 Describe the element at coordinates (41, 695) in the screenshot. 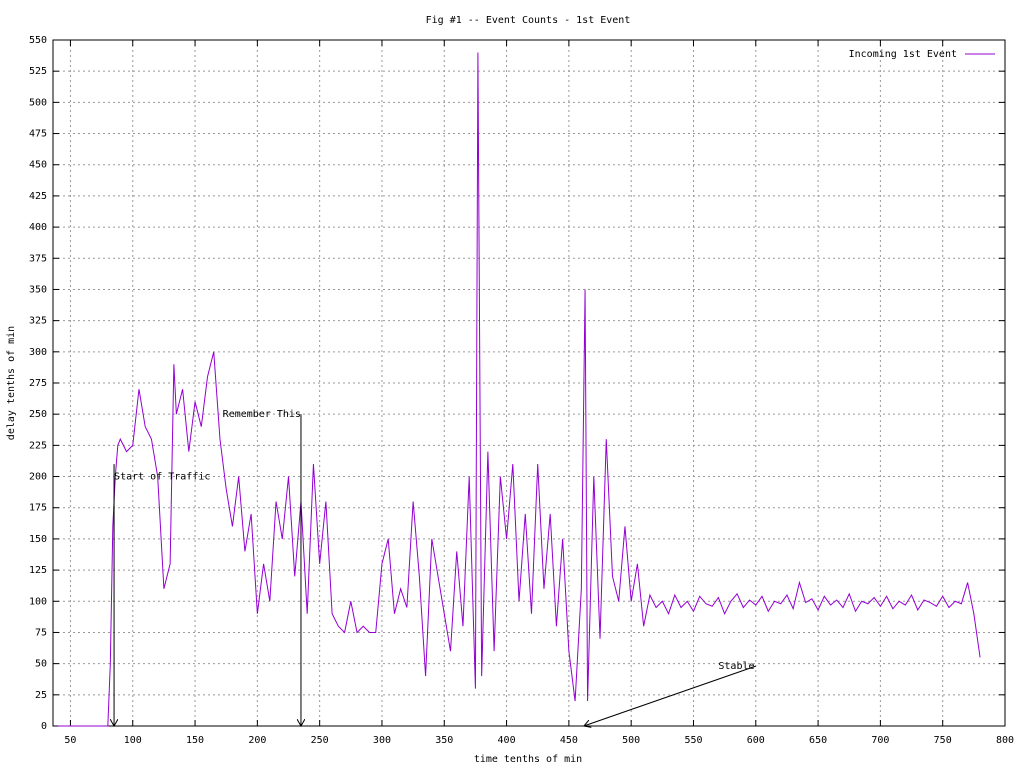

I see `y-tick-label: 25` at that location.